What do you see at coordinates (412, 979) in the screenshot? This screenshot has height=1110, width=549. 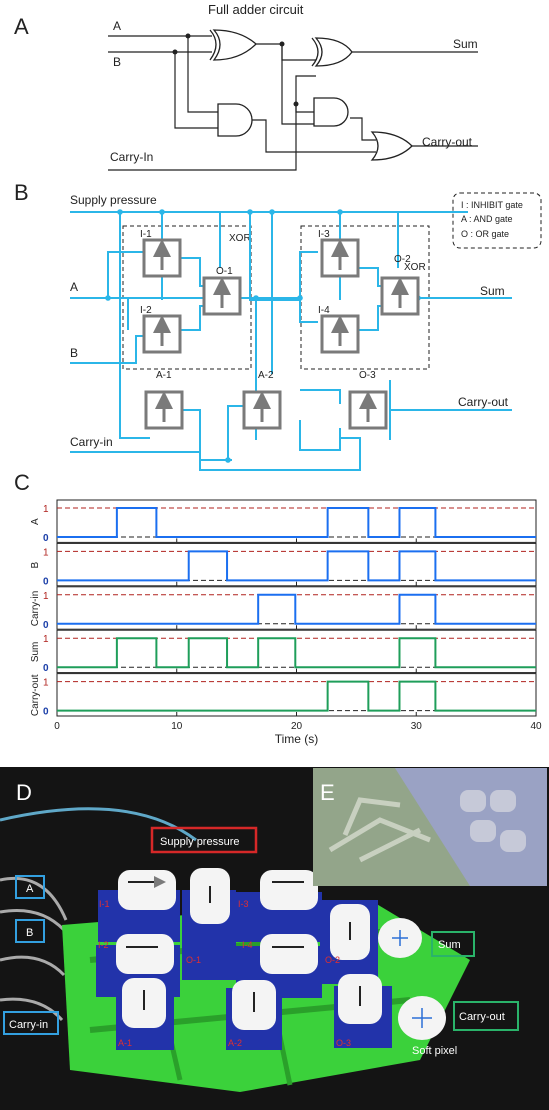 I see `soft-pixels` at bounding box center [412, 979].